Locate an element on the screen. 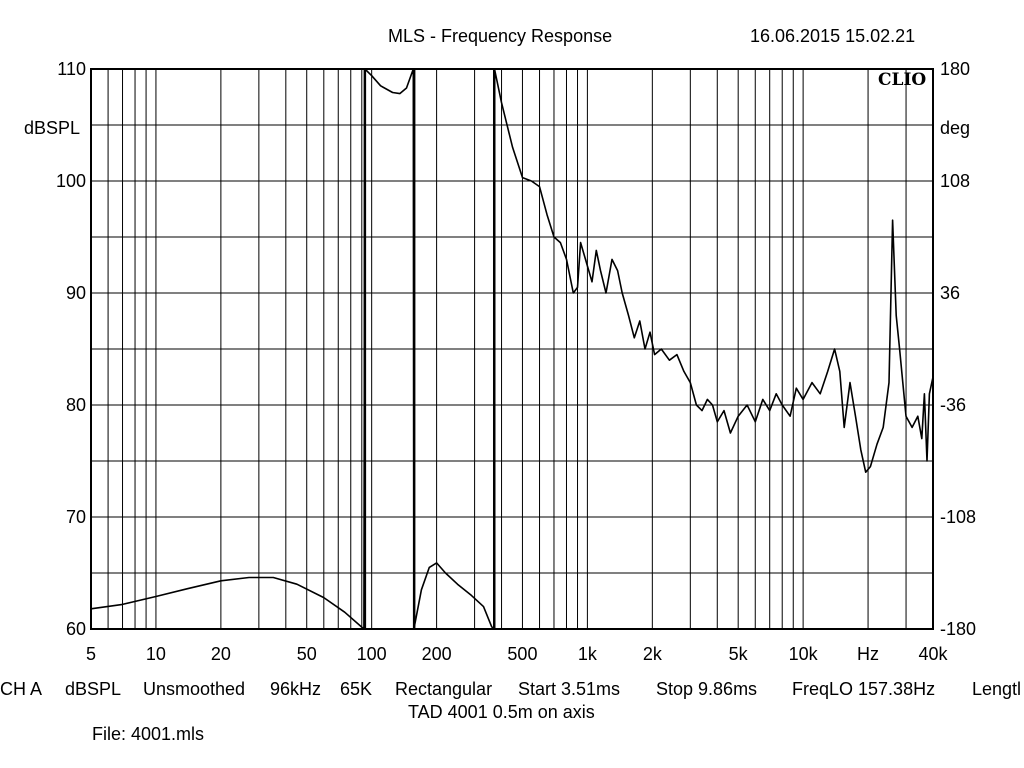 The height and width of the screenshot is (768, 1024). clio-logo: CLIO is located at coordinates (902, 80).